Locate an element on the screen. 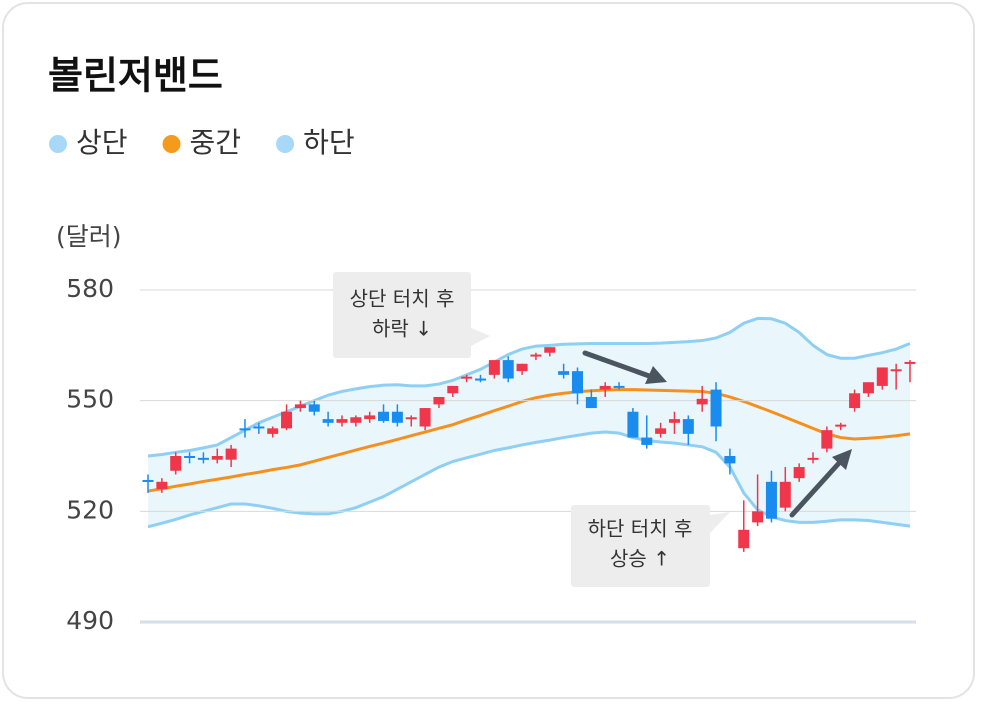 The image size is (981, 705). chart-title: 볼린저밴드 is located at coordinates (135, 76).